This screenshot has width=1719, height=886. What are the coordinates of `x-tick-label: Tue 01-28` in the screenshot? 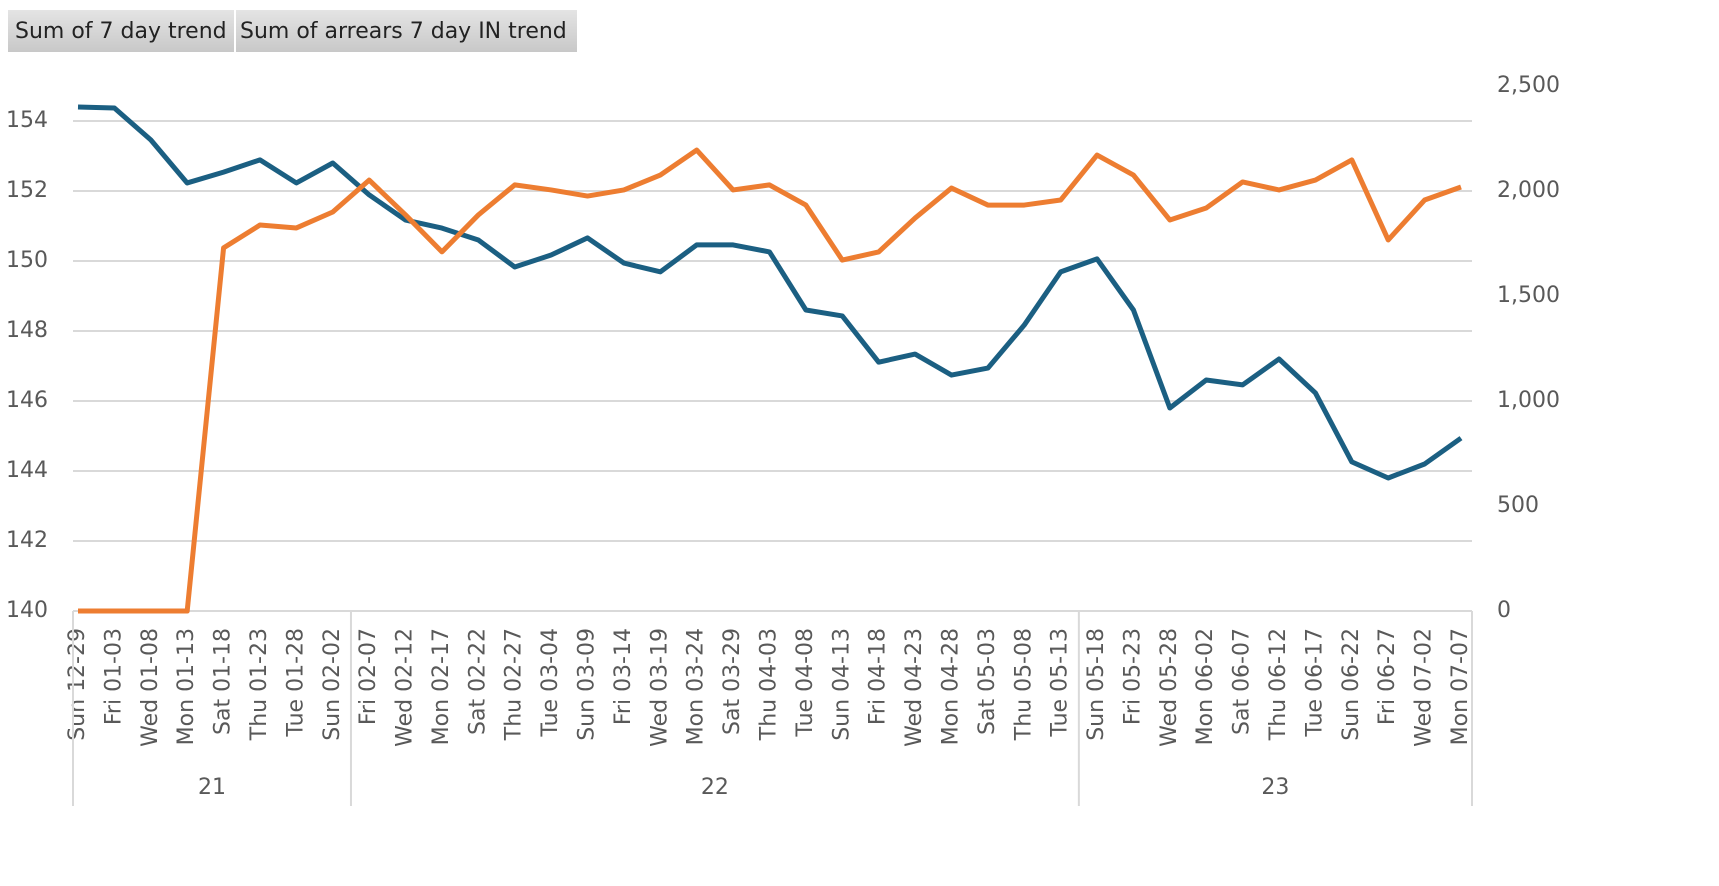 It's located at (295, 683).